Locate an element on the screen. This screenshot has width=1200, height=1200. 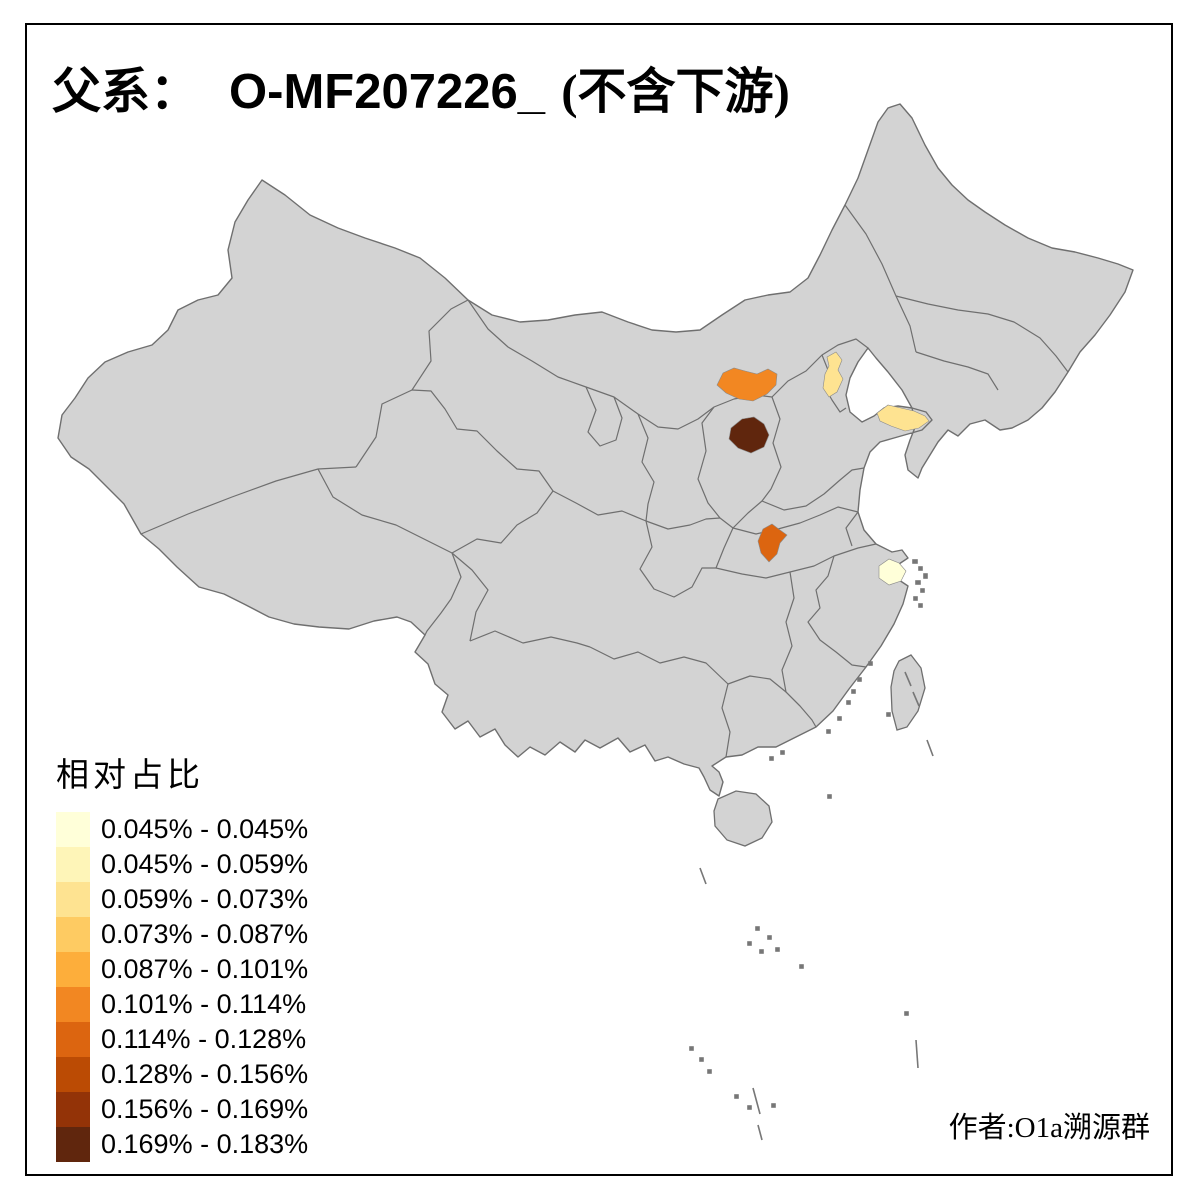
legend-row: 0.059% - 0.073% is located at coordinates (182, 899).